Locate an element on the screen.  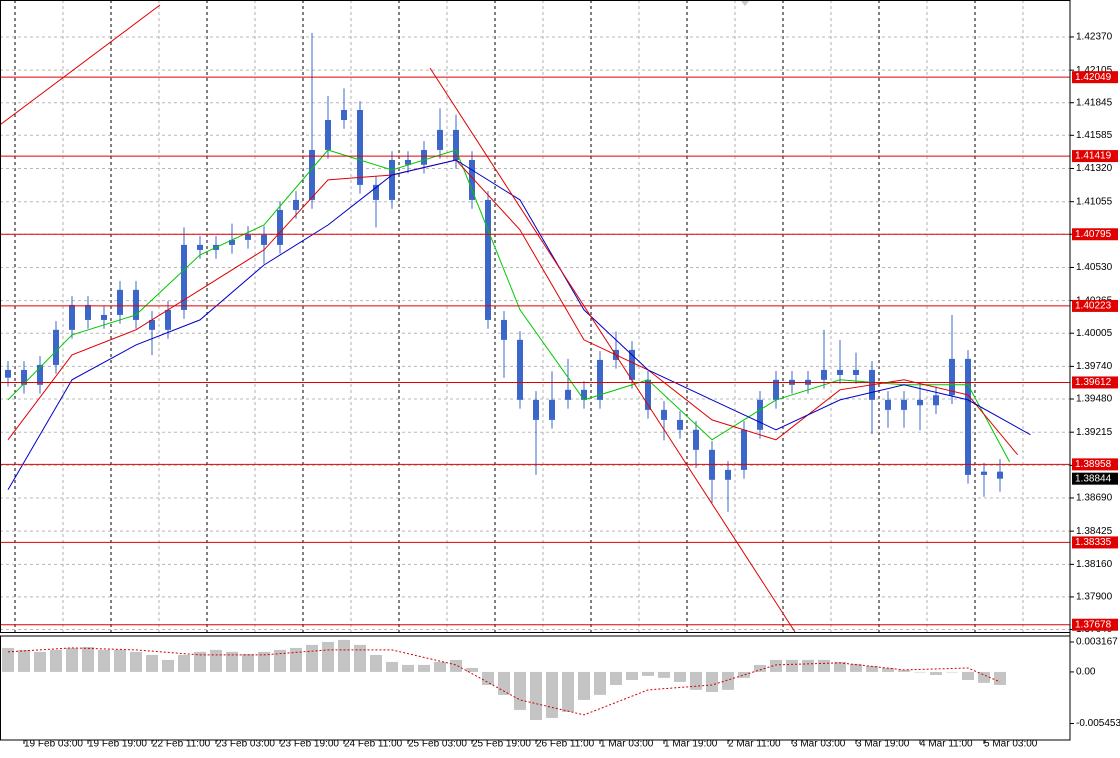
y-tick-label: 1.41585 is located at coordinates (1094, 135).